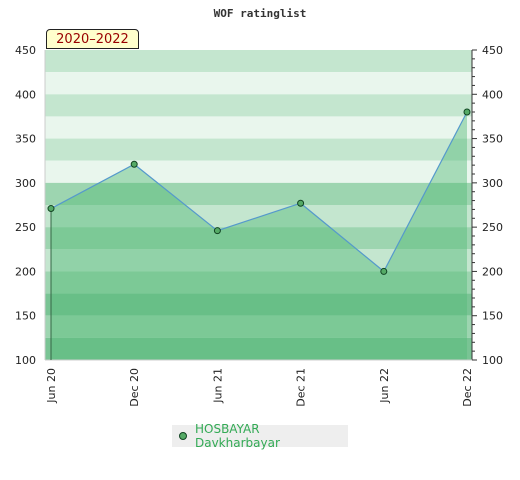  What do you see at coordinates (301, 387) in the screenshot?
I see `x-tick-label: Dec 21` at bounding box center [301, 387].